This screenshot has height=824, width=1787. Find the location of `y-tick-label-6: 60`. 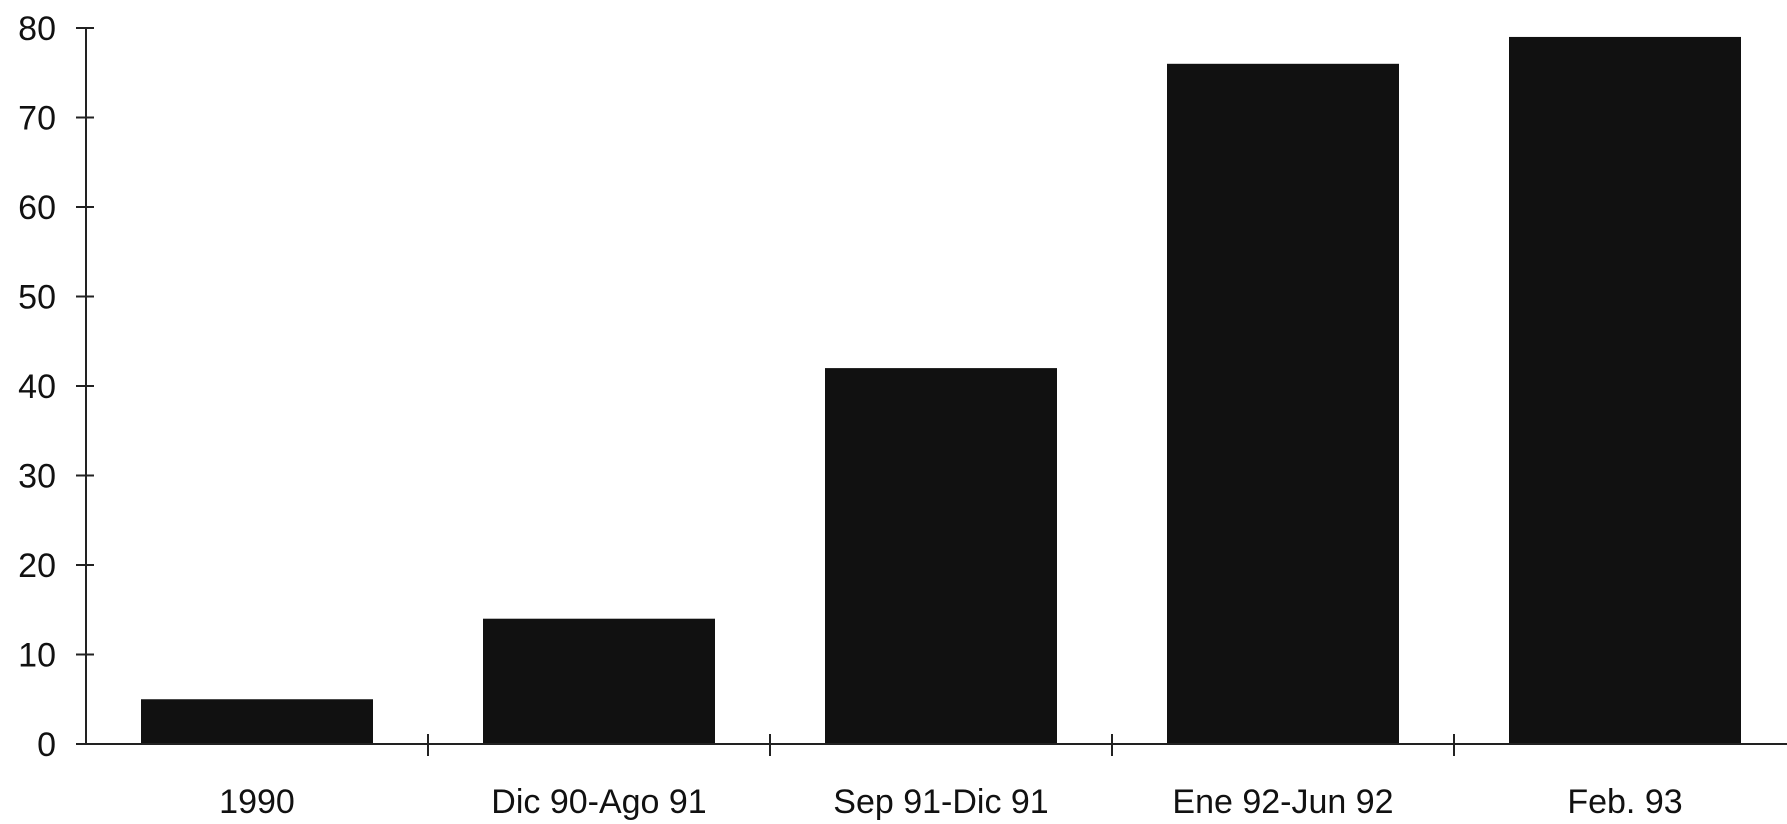

y-tick-label-6: 60 is located at coordinates (37, 208).